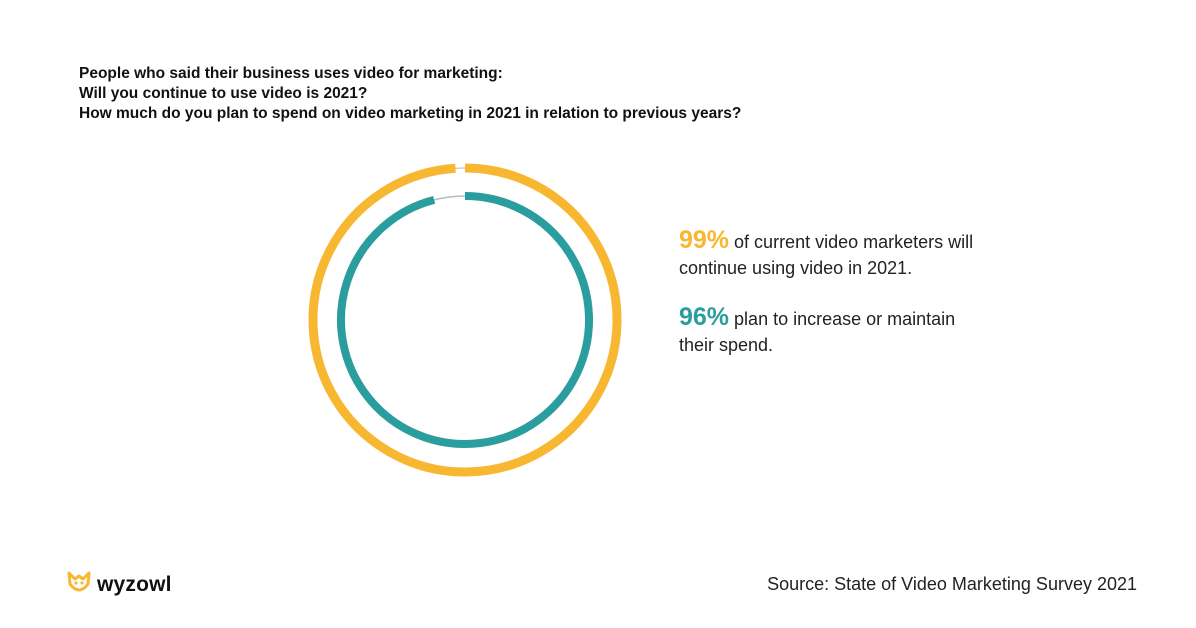 This screenshot has height=628, width=1196. Describe the element at coordinates (449, 198) in the screenshot. I see `ring-2-remainder` at that location.